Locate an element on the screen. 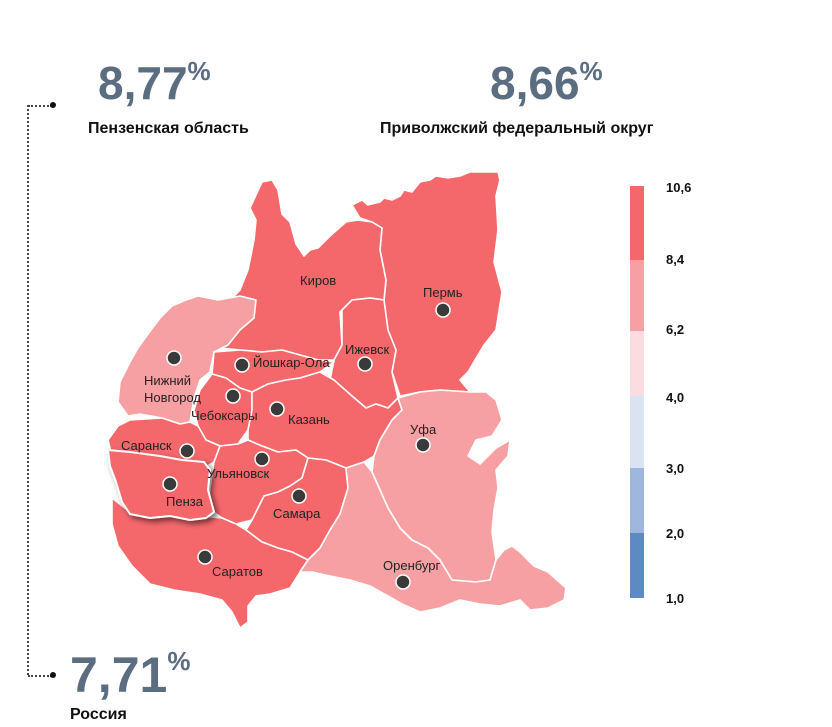 This screenshot has height=727, width=832. city-label-saransk: Саранск is located at coordinates (146, 445).